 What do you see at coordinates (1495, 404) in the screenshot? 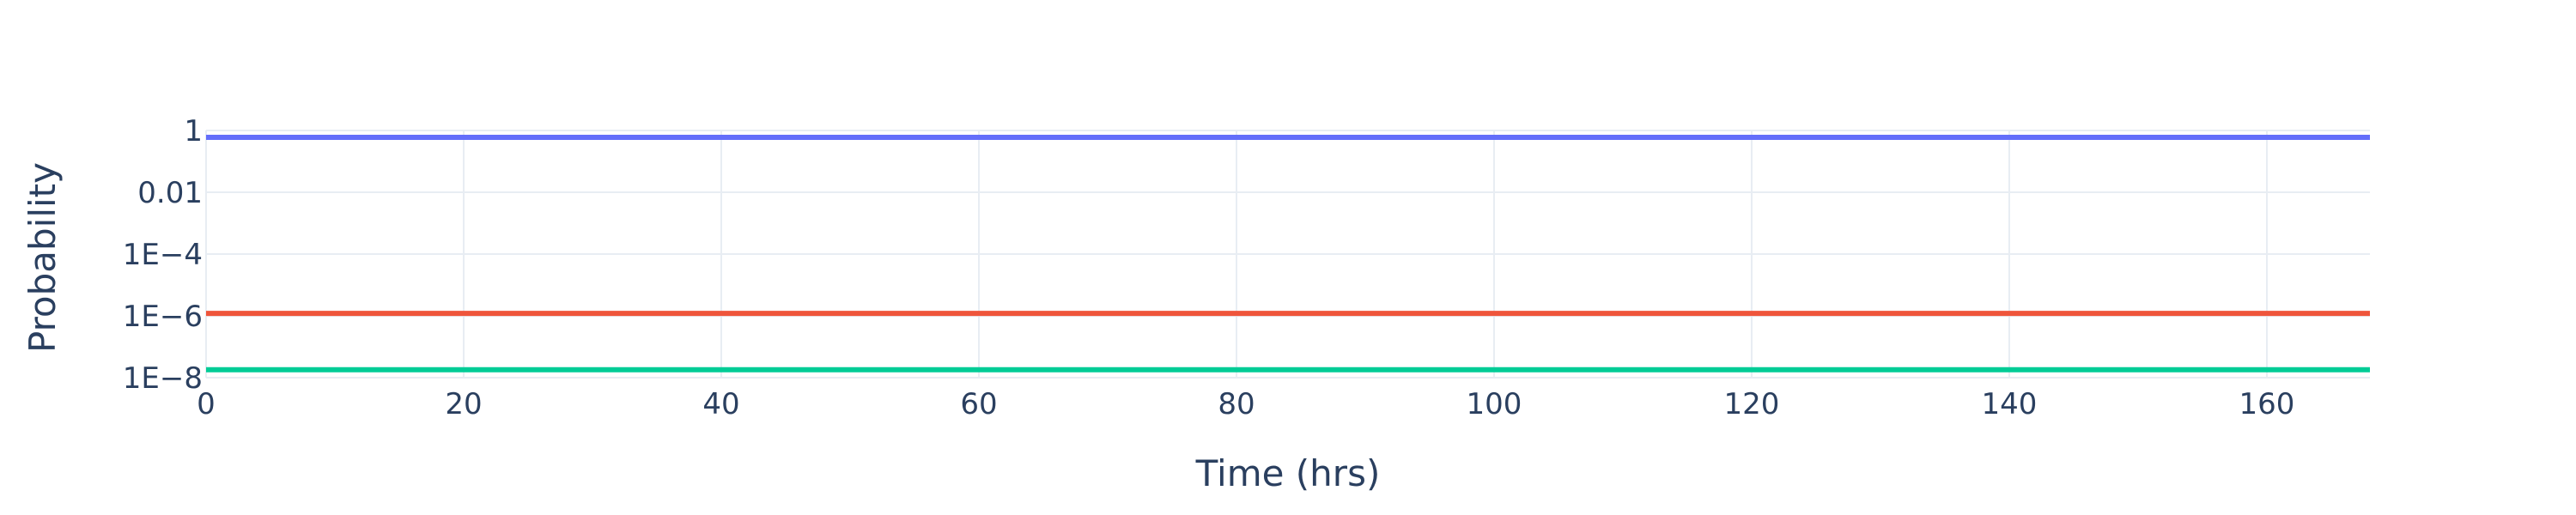
I see `x-tick-label: 100` at bounding box center [1495, 404].